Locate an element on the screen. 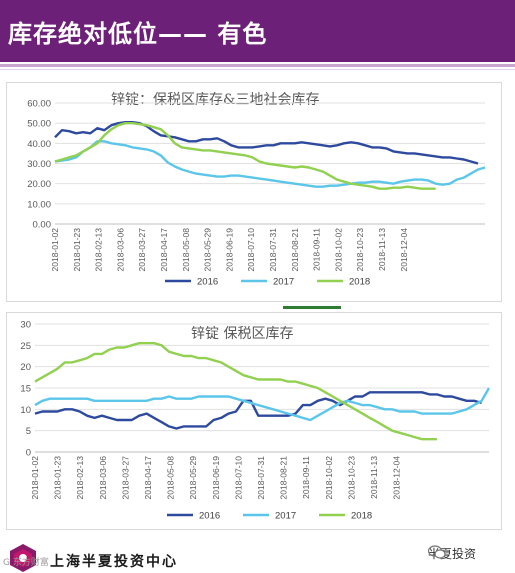 The width and height of the screenshot is (515, 573). title-banner: 库存绝对低位—— 有色 is located at coordinates (257, 31).